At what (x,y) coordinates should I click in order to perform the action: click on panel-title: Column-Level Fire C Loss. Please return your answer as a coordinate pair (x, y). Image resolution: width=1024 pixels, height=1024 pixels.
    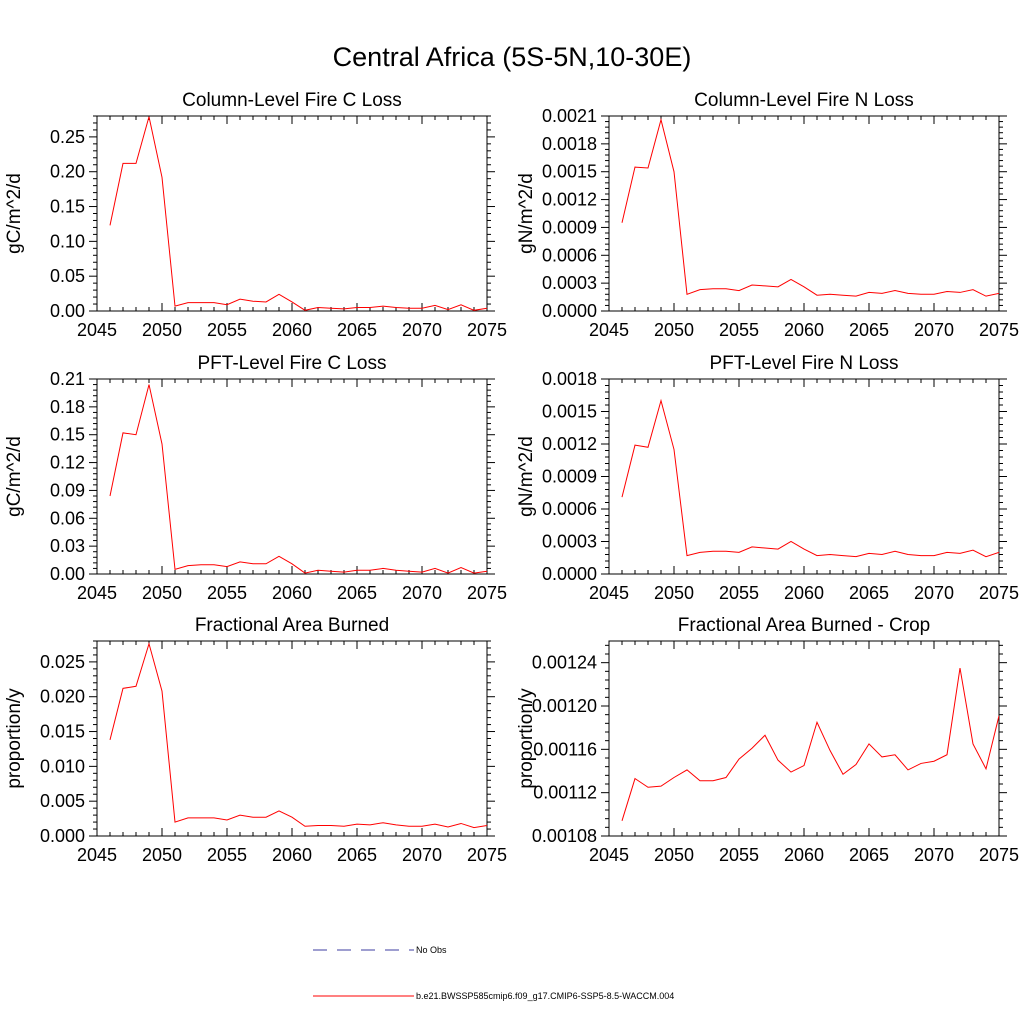
    Looking at the image, I should click on (292, 100).